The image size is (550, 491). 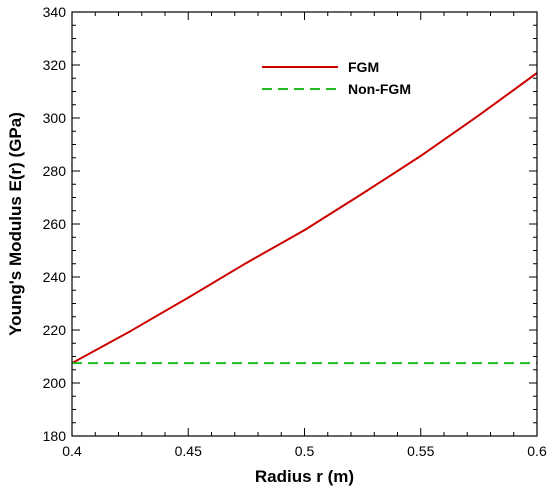 What do you see at coordinates (55, 171) in the screenshot?
I see `y-tick-label: 280` at bounding box center [55, 171].